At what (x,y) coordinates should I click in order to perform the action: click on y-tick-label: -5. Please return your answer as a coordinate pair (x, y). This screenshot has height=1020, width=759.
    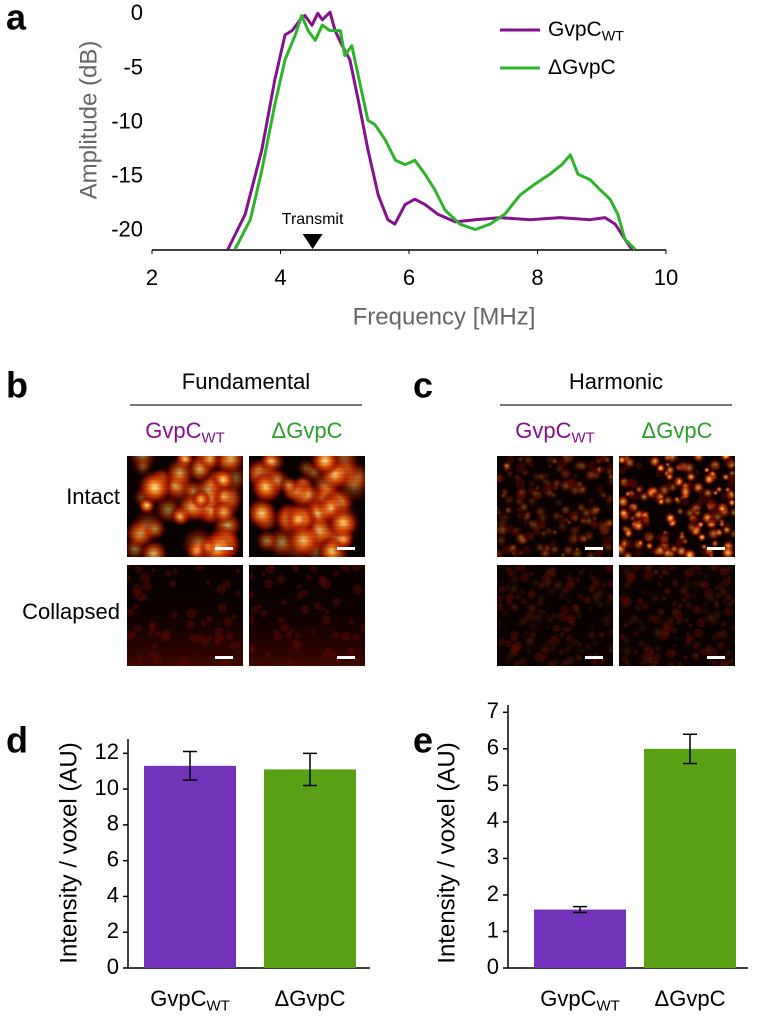
    Looking at the image, I should click on (133, 66).